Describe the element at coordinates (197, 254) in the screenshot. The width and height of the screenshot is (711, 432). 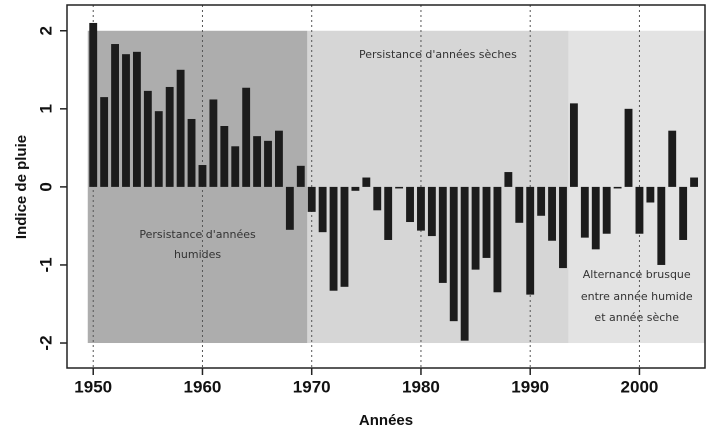
I see `period-label: humides` at that location.